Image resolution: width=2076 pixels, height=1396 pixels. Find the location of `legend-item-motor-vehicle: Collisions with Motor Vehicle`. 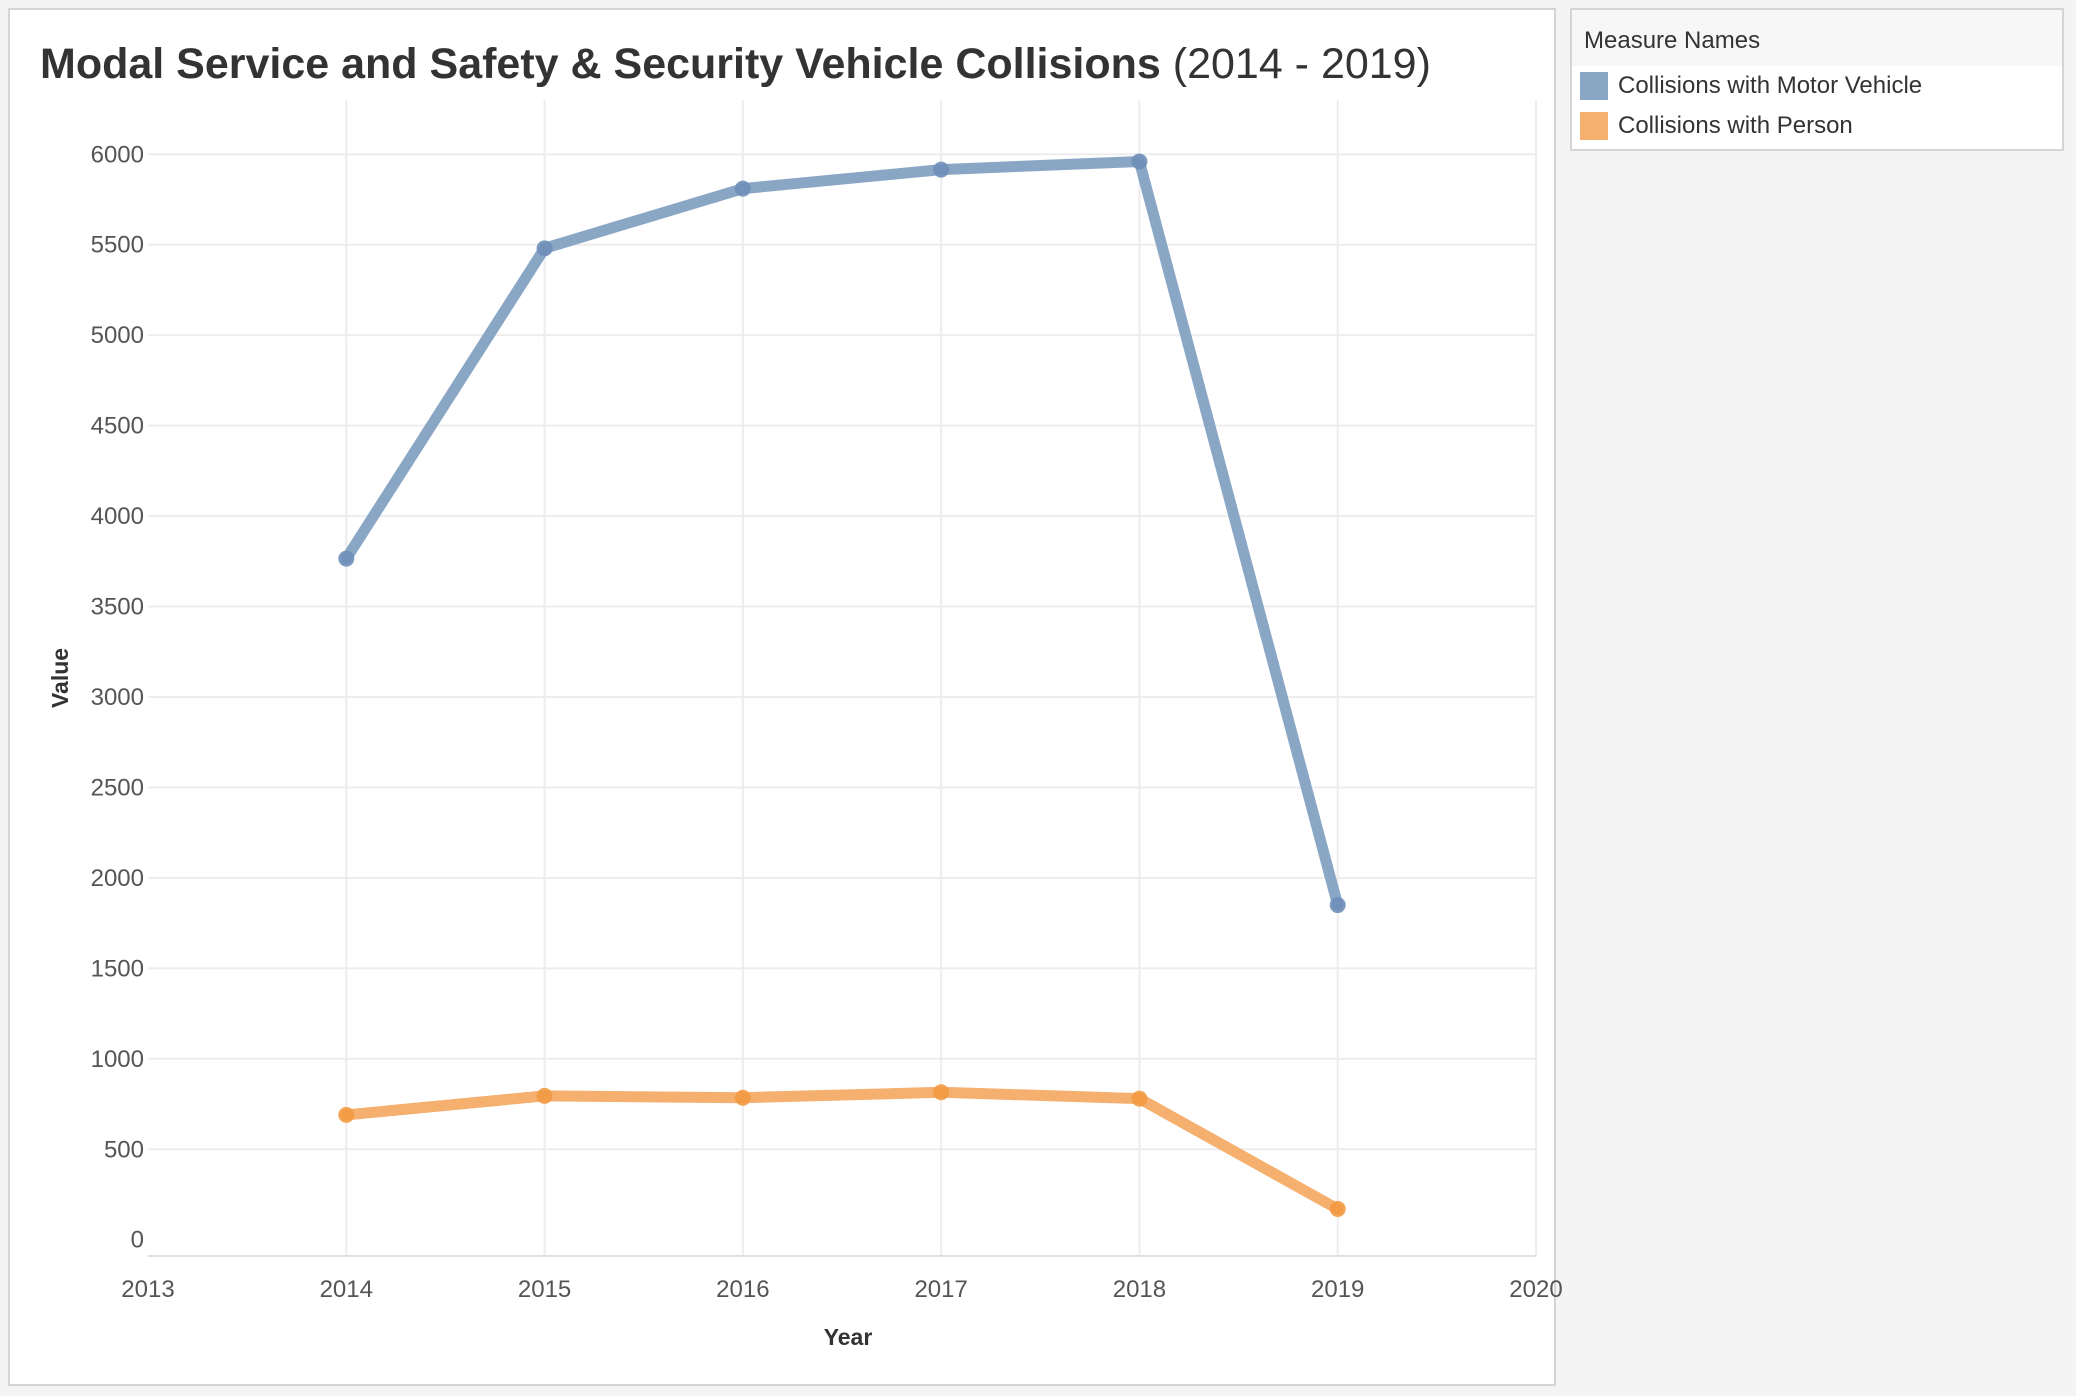

legend-item-motor-vehicle: Collisions with Motor Vehicle is located at coordinates (1817, 86).